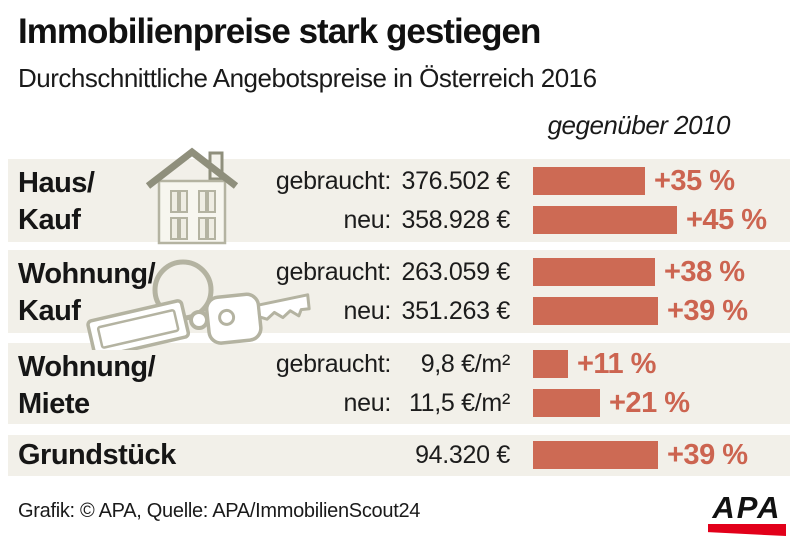  What do you see at coordinates (399, 455) in the screenshot?
I see `row-grundstueck: Grundstück 94.320 € +39 %` at bounding box center [399, 455].